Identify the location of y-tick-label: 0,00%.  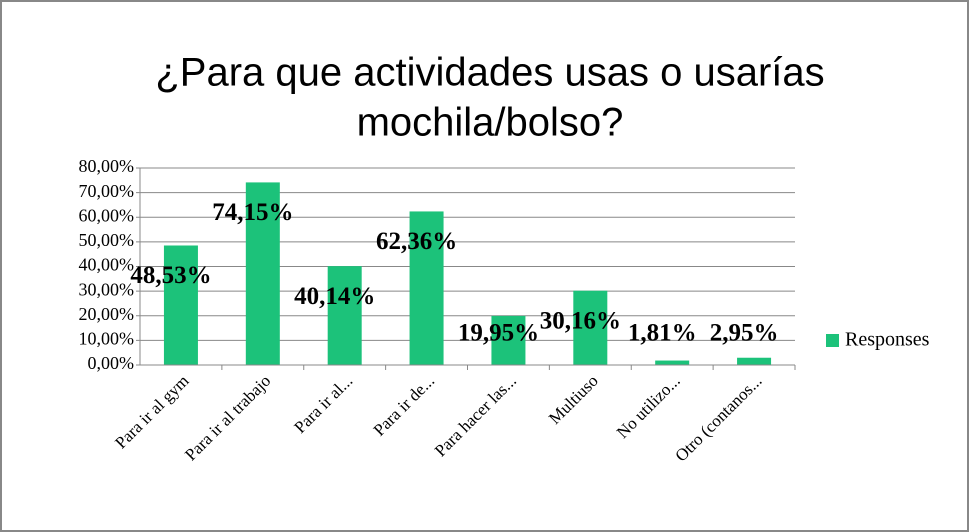
(111, 363).